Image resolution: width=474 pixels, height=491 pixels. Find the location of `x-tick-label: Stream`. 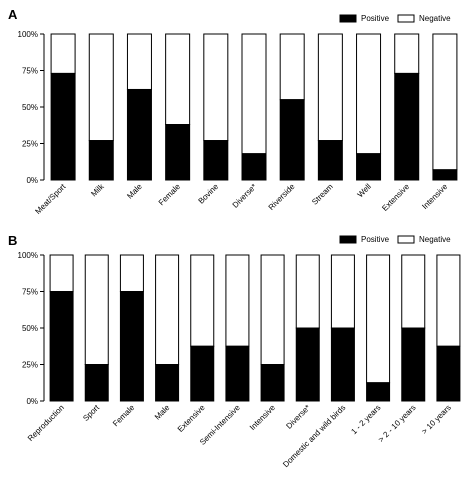

x-tick-label: Stream is located at coordinates (322, 194).